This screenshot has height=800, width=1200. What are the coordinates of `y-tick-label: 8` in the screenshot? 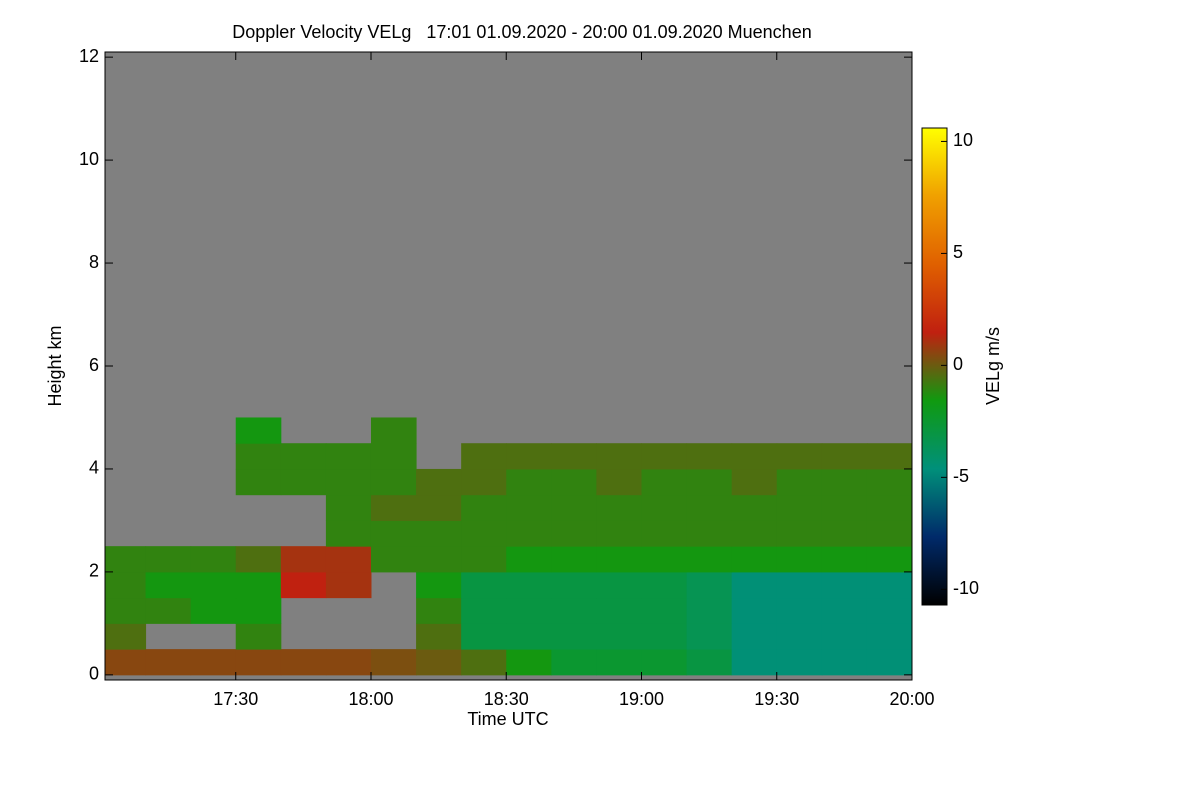 It's located at (94, 262).